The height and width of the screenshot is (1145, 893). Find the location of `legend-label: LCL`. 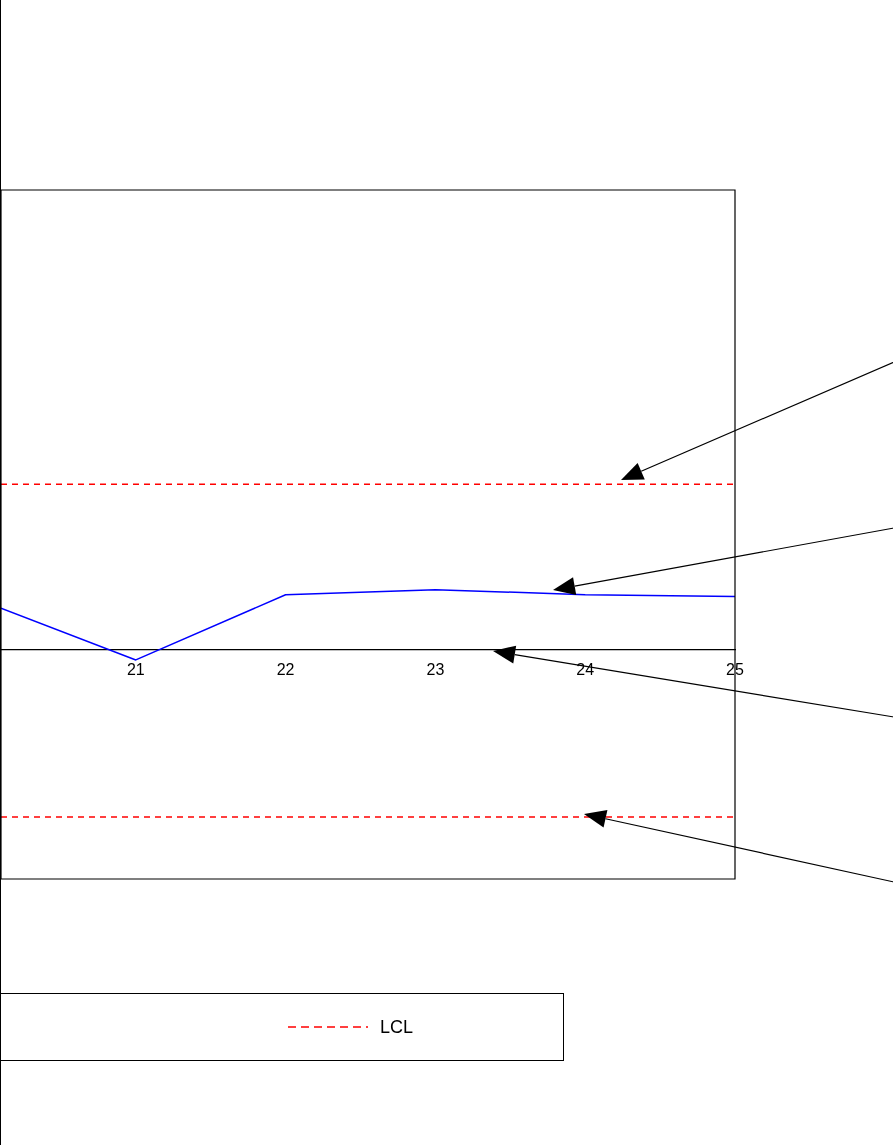

legend-label: LCL is located at coordinates (396, 1027).